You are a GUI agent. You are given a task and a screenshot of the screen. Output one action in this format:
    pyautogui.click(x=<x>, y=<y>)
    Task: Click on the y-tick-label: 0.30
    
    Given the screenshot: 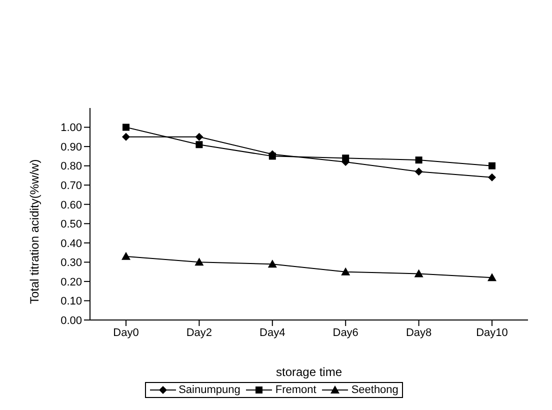 What is the action you would take?
    pyautogui.click(x=71, y=263)
    